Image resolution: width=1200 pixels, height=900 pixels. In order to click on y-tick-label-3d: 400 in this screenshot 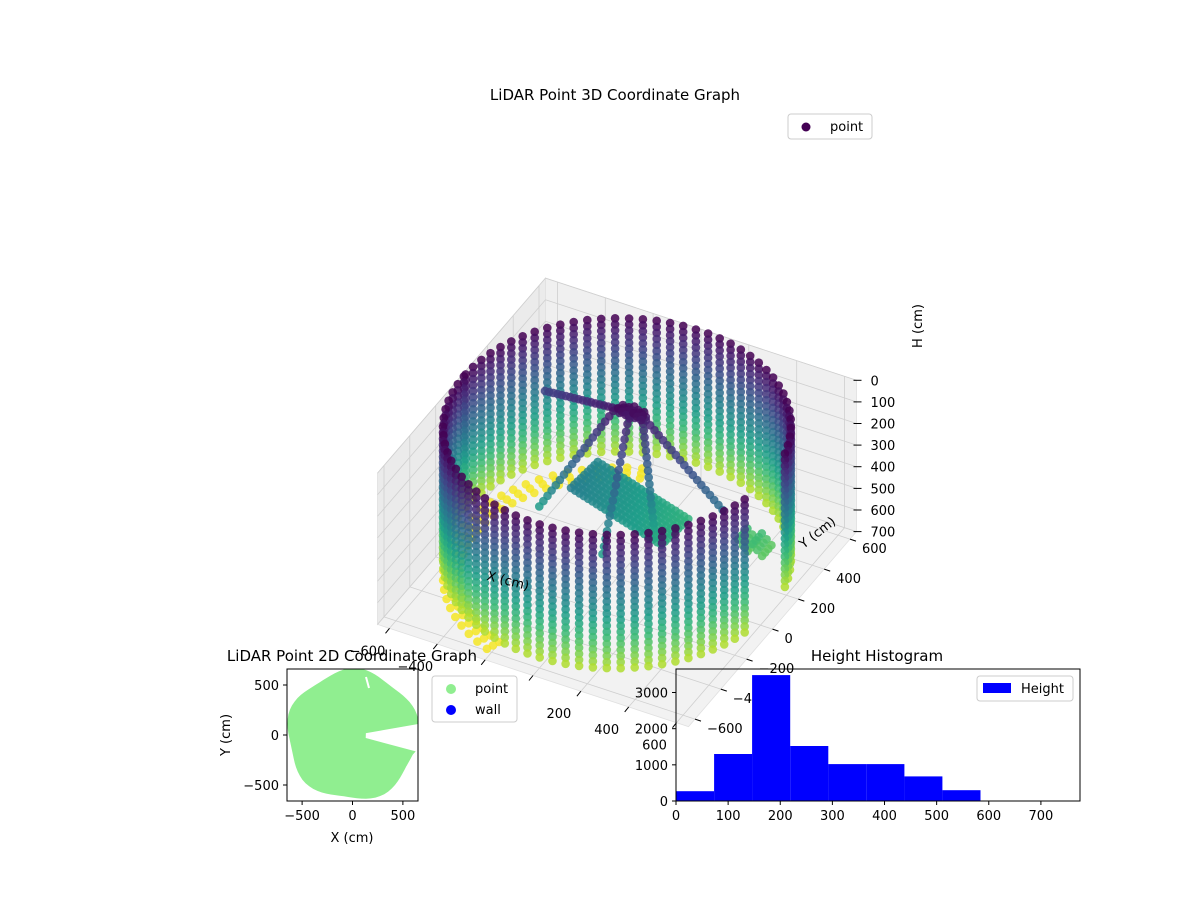, I will do `click(848, 579)`.